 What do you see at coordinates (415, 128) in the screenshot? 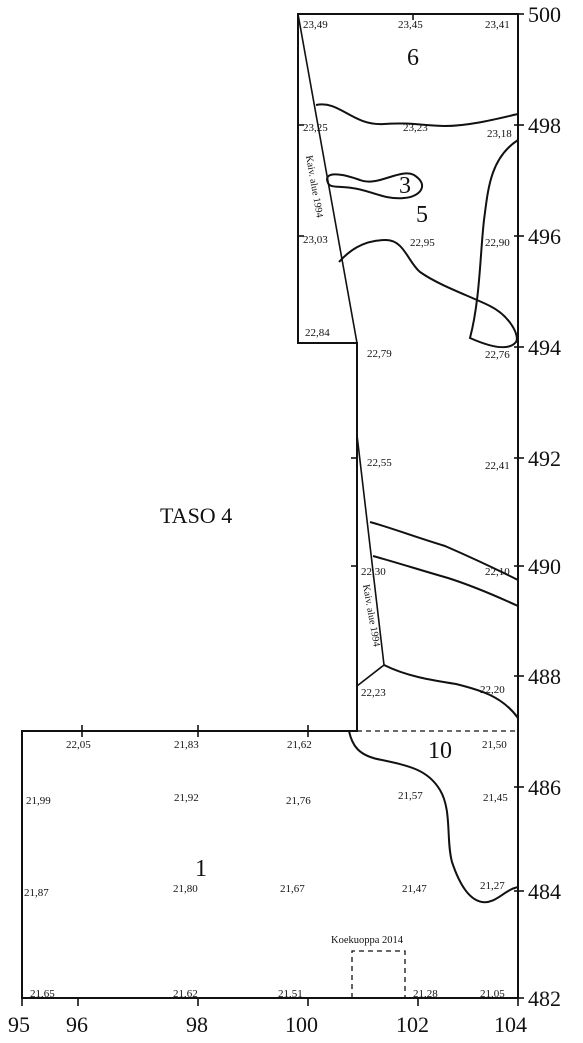
I see `elevation-label: 23,23` at bounding box center [415, 128].